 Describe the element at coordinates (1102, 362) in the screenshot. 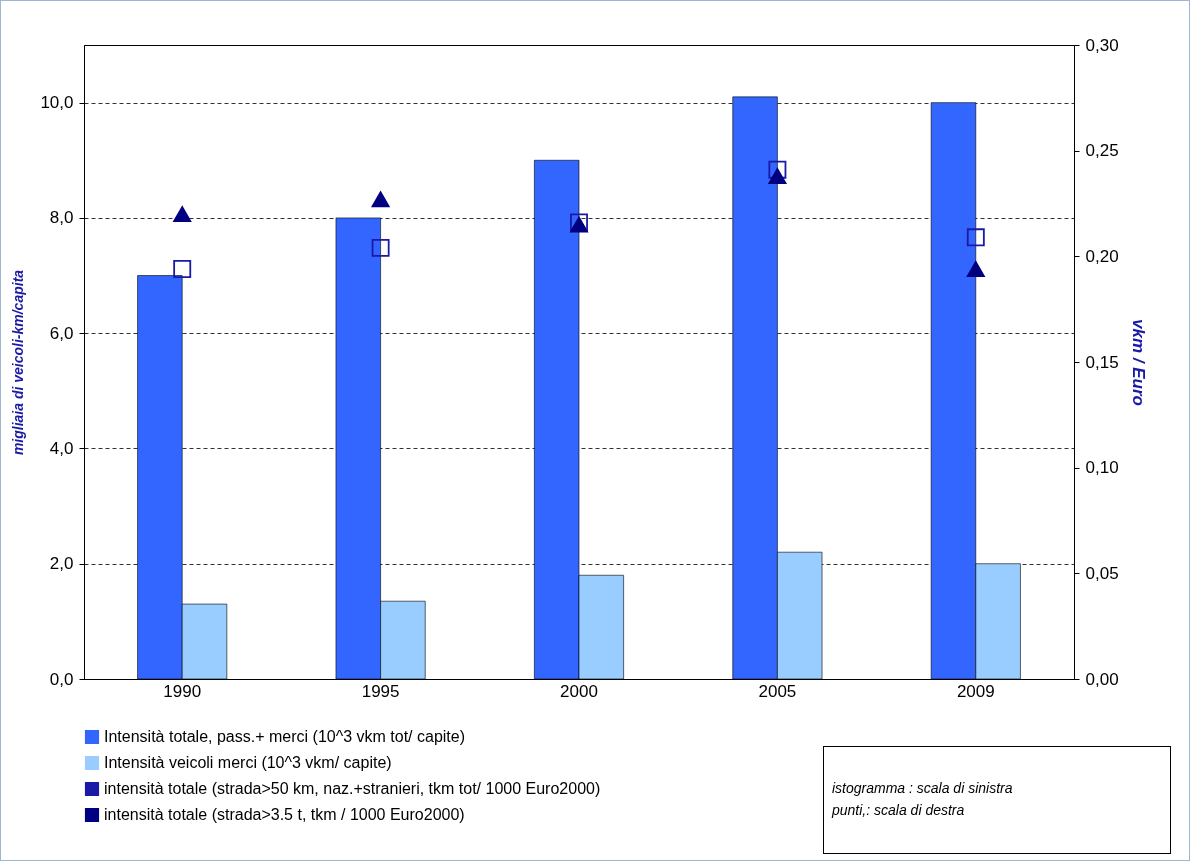

I see `y2-tick-label: 0,15` at that location.